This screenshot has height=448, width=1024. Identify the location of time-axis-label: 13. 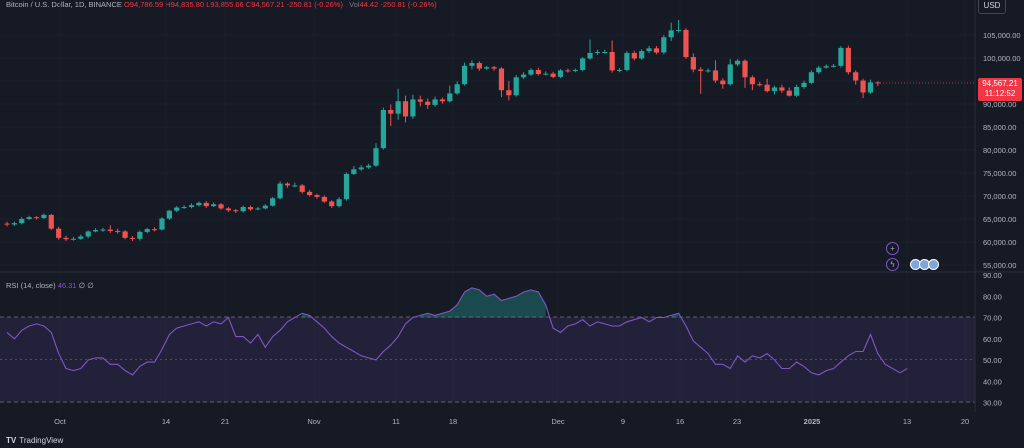
(907, 421).